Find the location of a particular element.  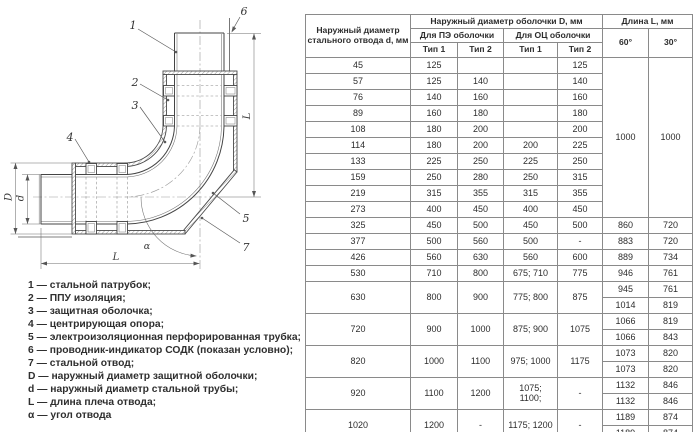

header-pe-type2: Тип 2 is located at coordinates (480, 50).